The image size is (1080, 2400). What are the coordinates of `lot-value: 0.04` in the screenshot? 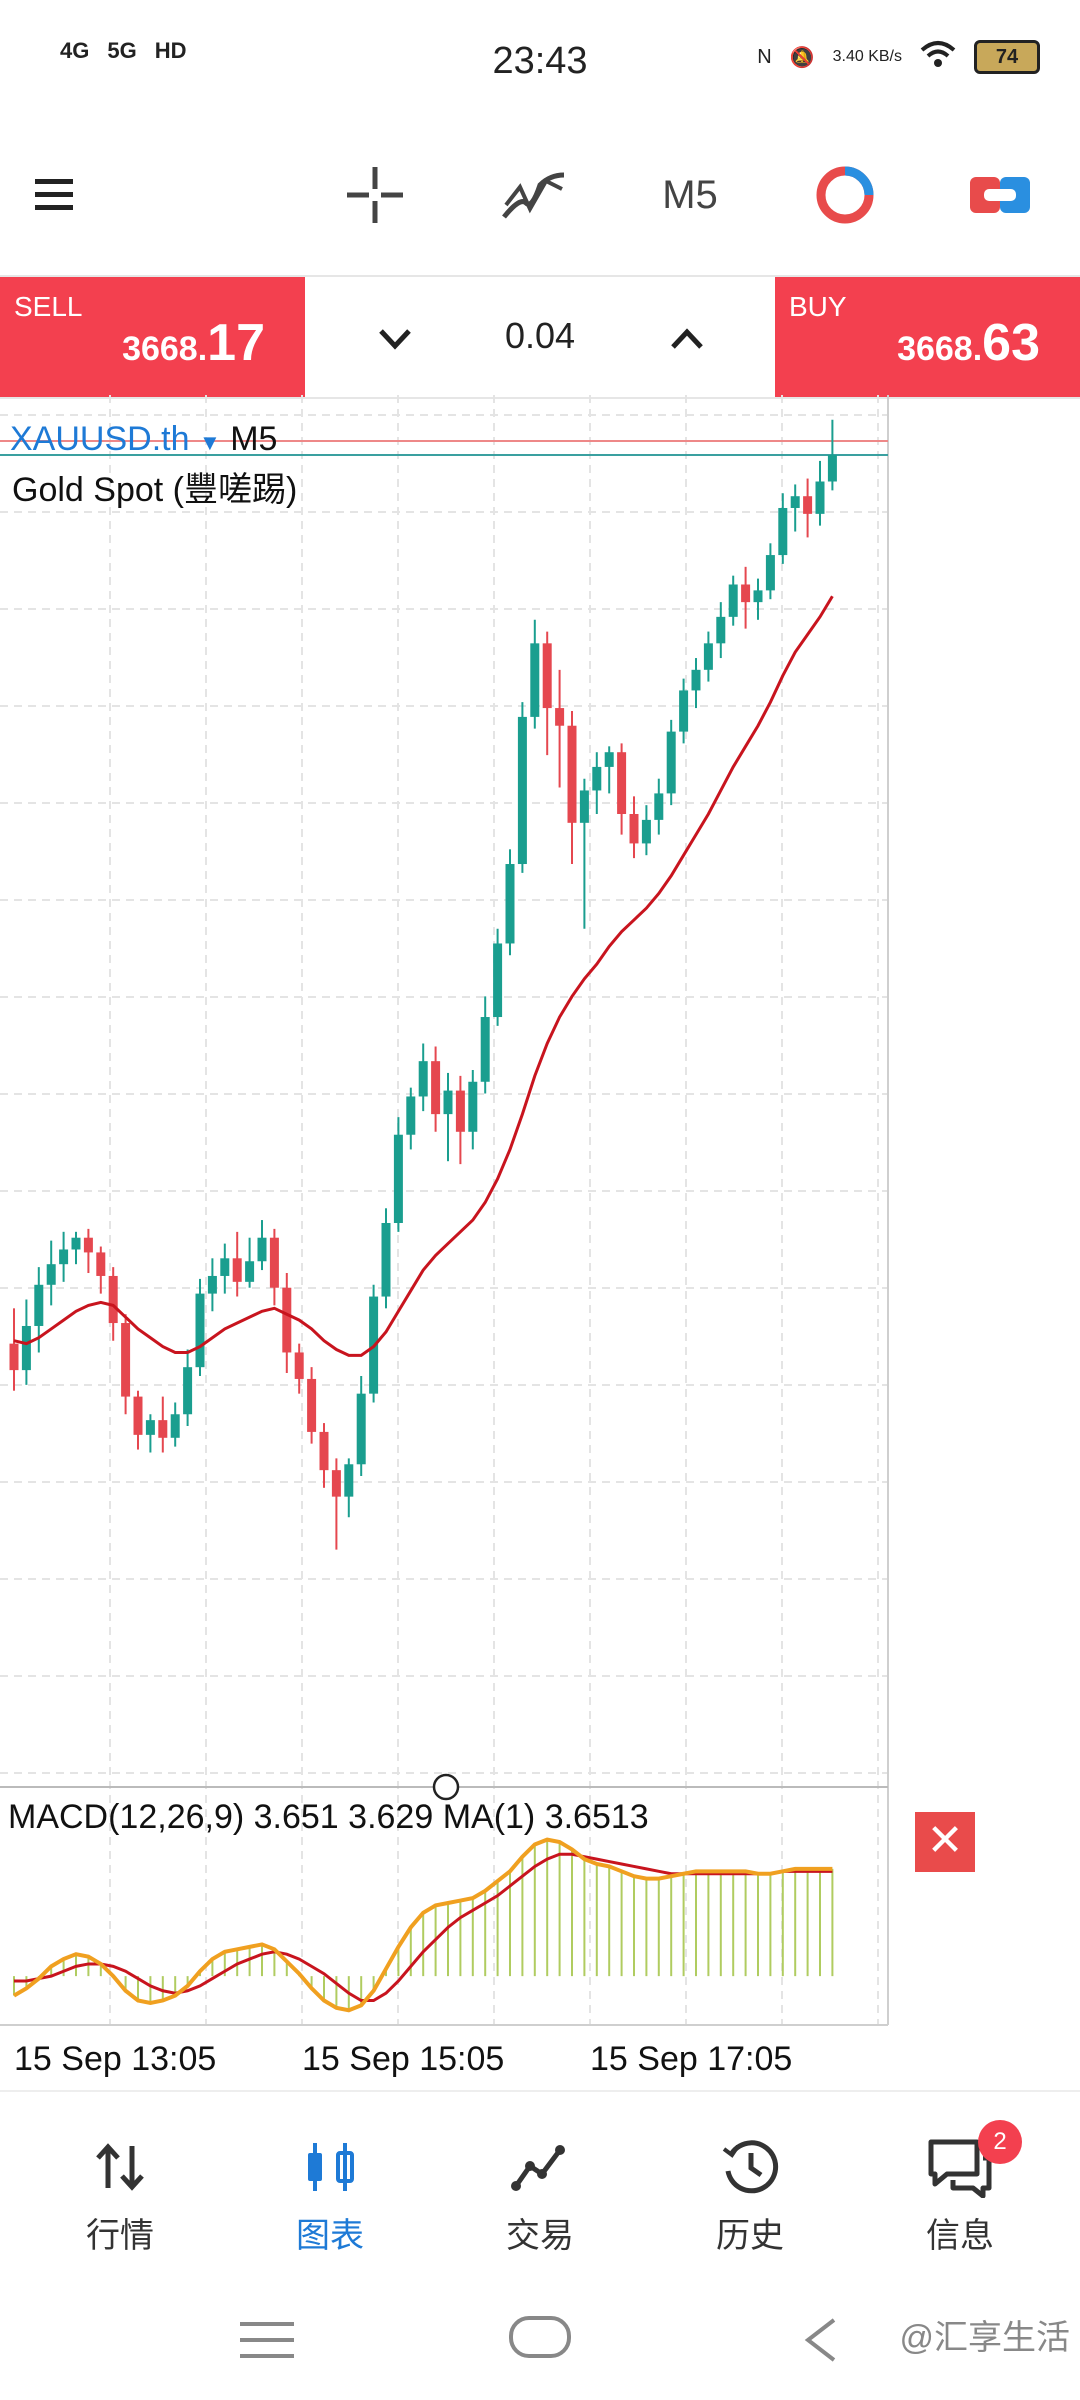 It's located at (540, 335).